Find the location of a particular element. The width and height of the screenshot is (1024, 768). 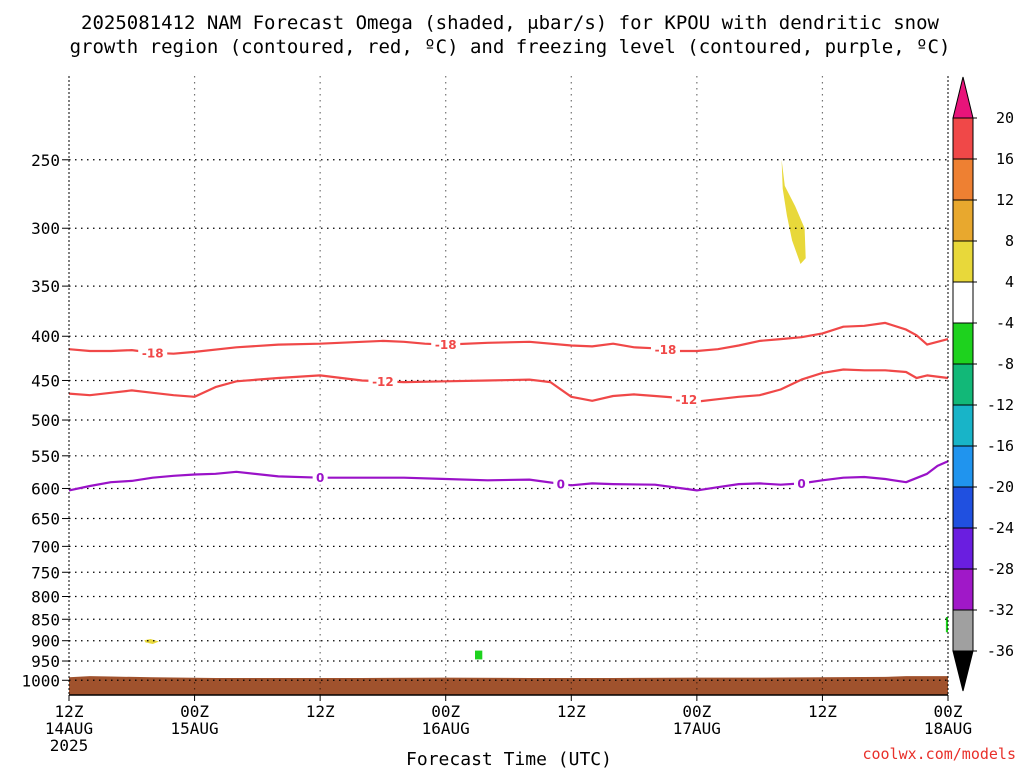

x-tick-label-0-1: 14AUG is located at coordinates (69, 728).